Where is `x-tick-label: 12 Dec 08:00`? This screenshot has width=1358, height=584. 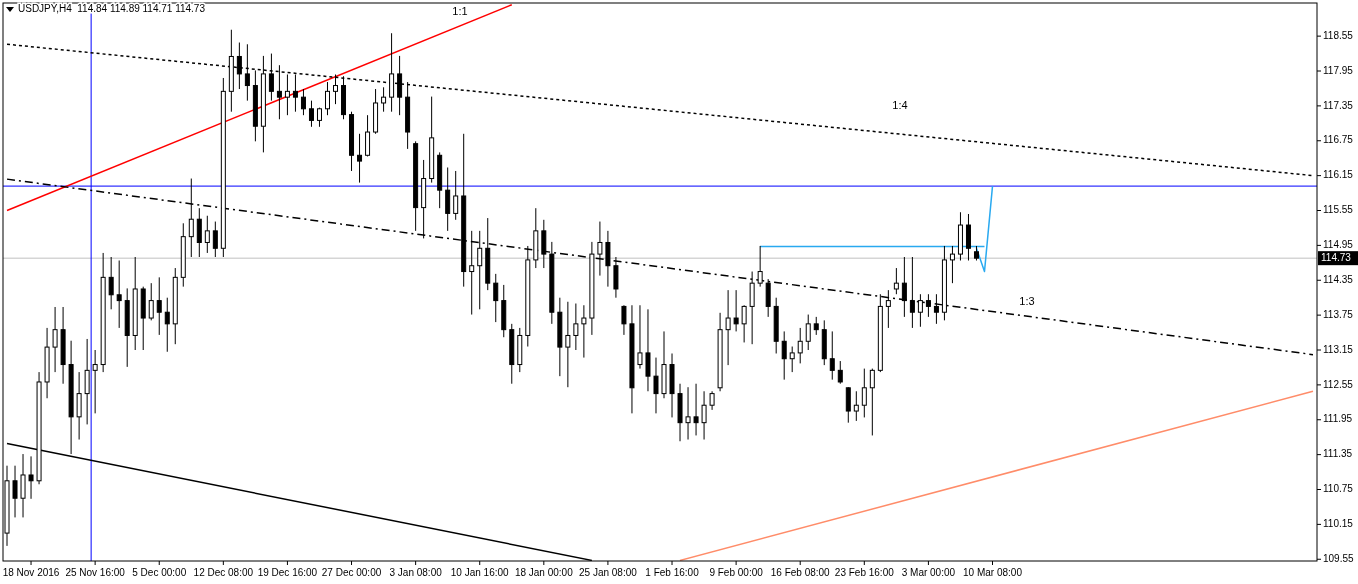
x-tick-label: 12 Dec 08:00 is located at coordinates (223, 572).